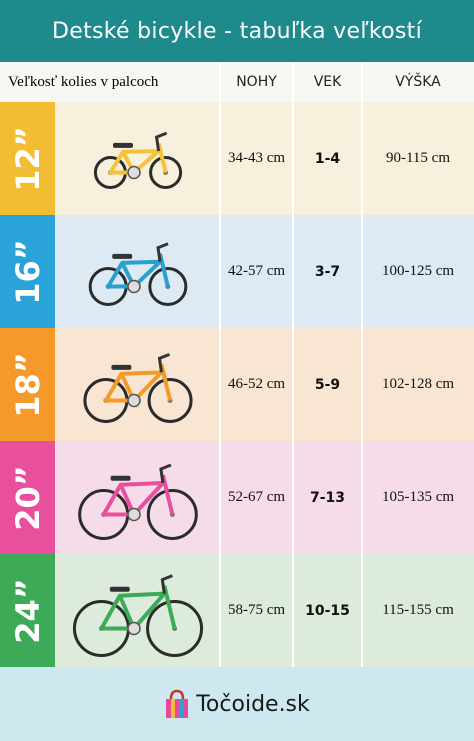 The width and height of the screenshot is (474, 741). I want to click on size-tab: 18”, so click(27, 384).